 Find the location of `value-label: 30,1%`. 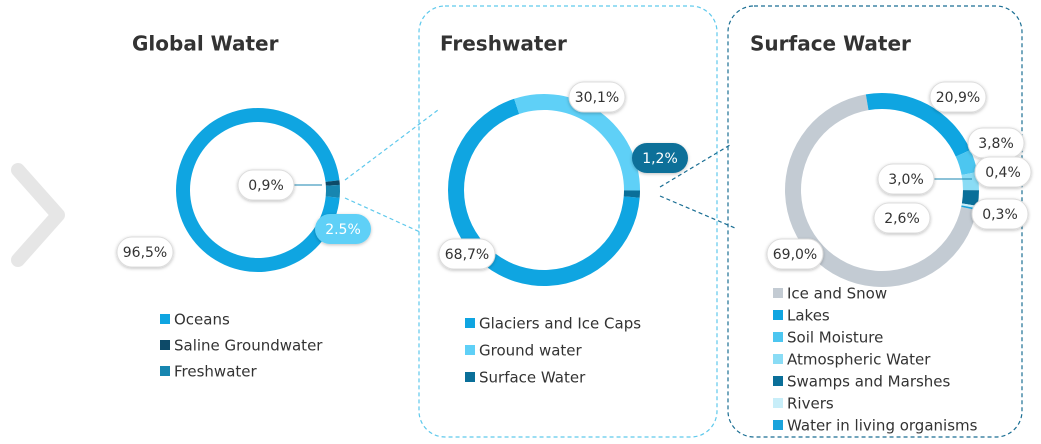

value-label: 30,1% is located at coordinates (597, 98).